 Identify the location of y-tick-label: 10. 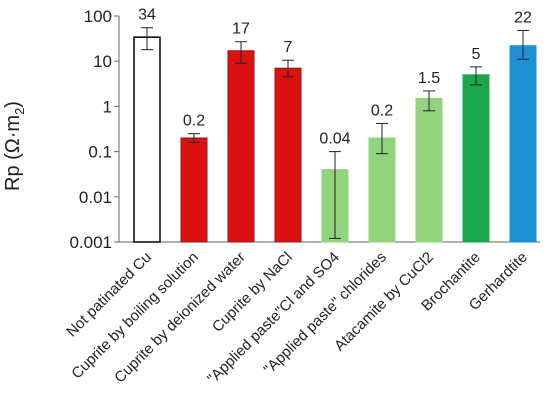
(102, 61).